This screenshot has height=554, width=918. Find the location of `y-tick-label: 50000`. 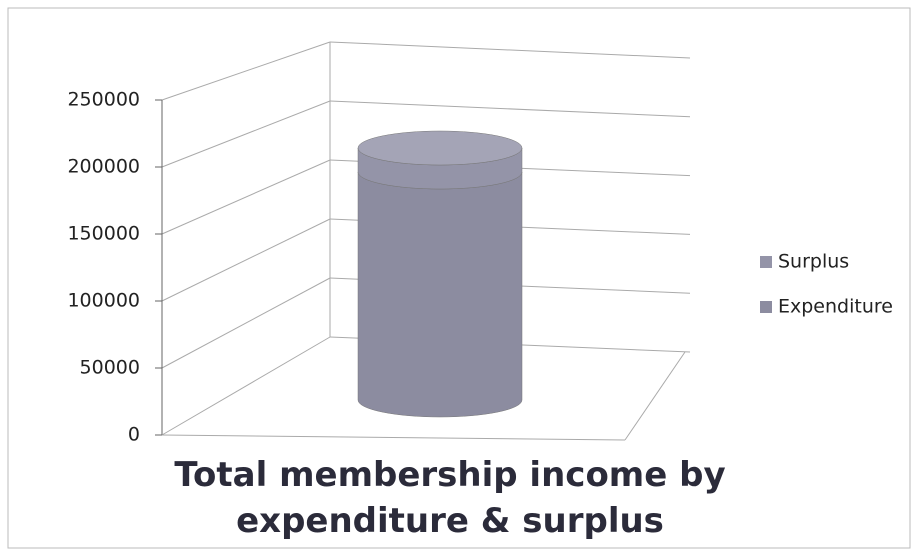

y-tick-label: 50000 is located at coordinates (110, 368).